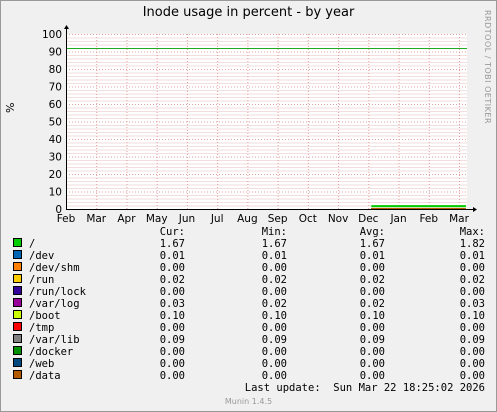  I want to click on x-tick-label: Apr, so click(126, 219).